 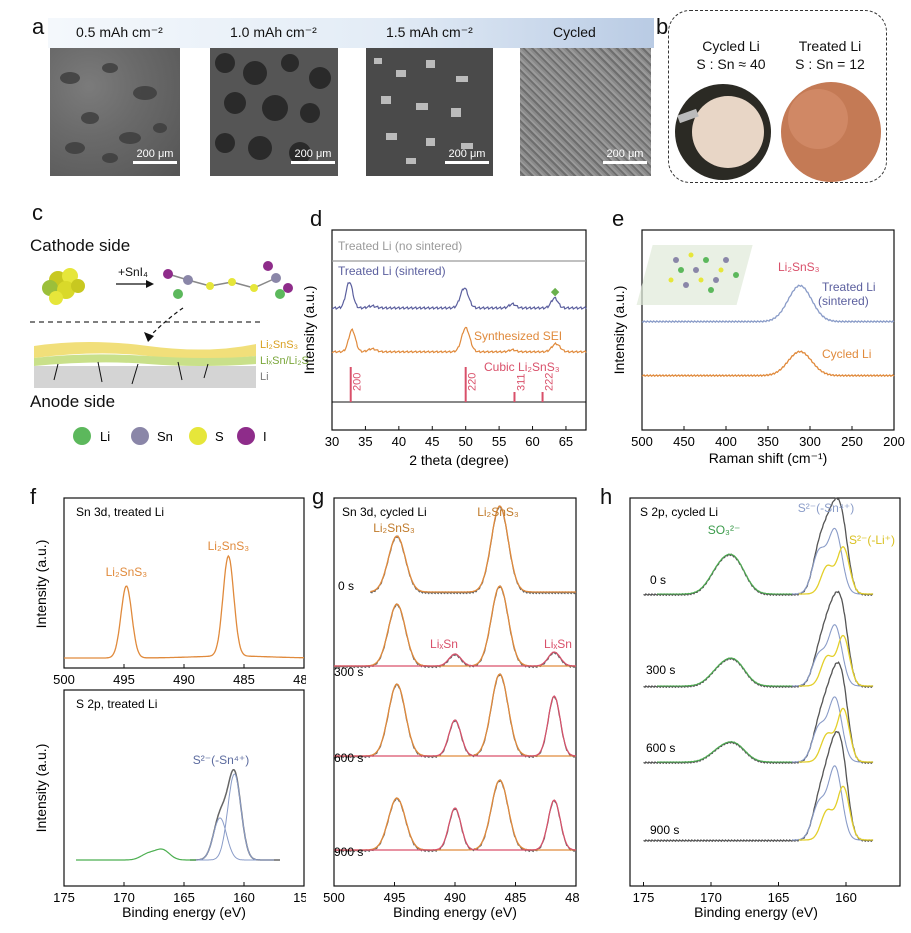 What do you see at coordinates (826, 508) in the screenshot?
I see `chart-h-label-sn: S²⁻(-Sn⁴⁺)` at bounding box center [826, 508].